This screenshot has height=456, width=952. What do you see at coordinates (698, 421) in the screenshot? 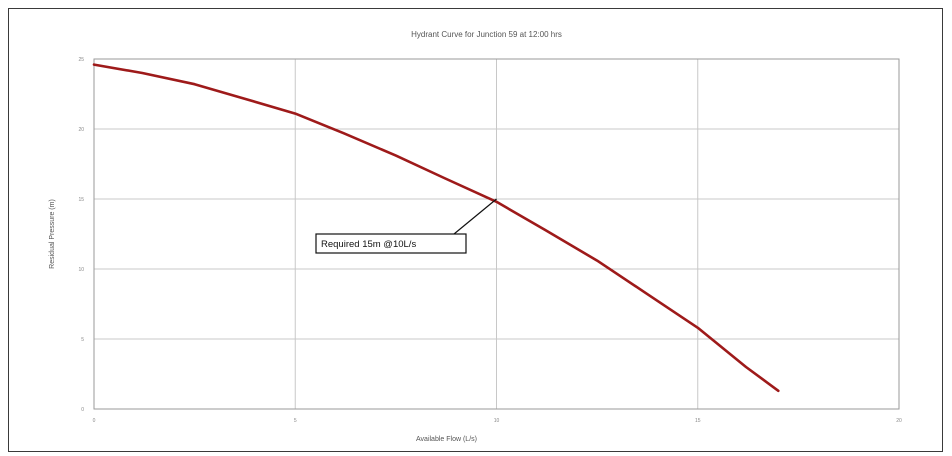
I see `x-tick-label: 15` at bounding box center [698, 421].